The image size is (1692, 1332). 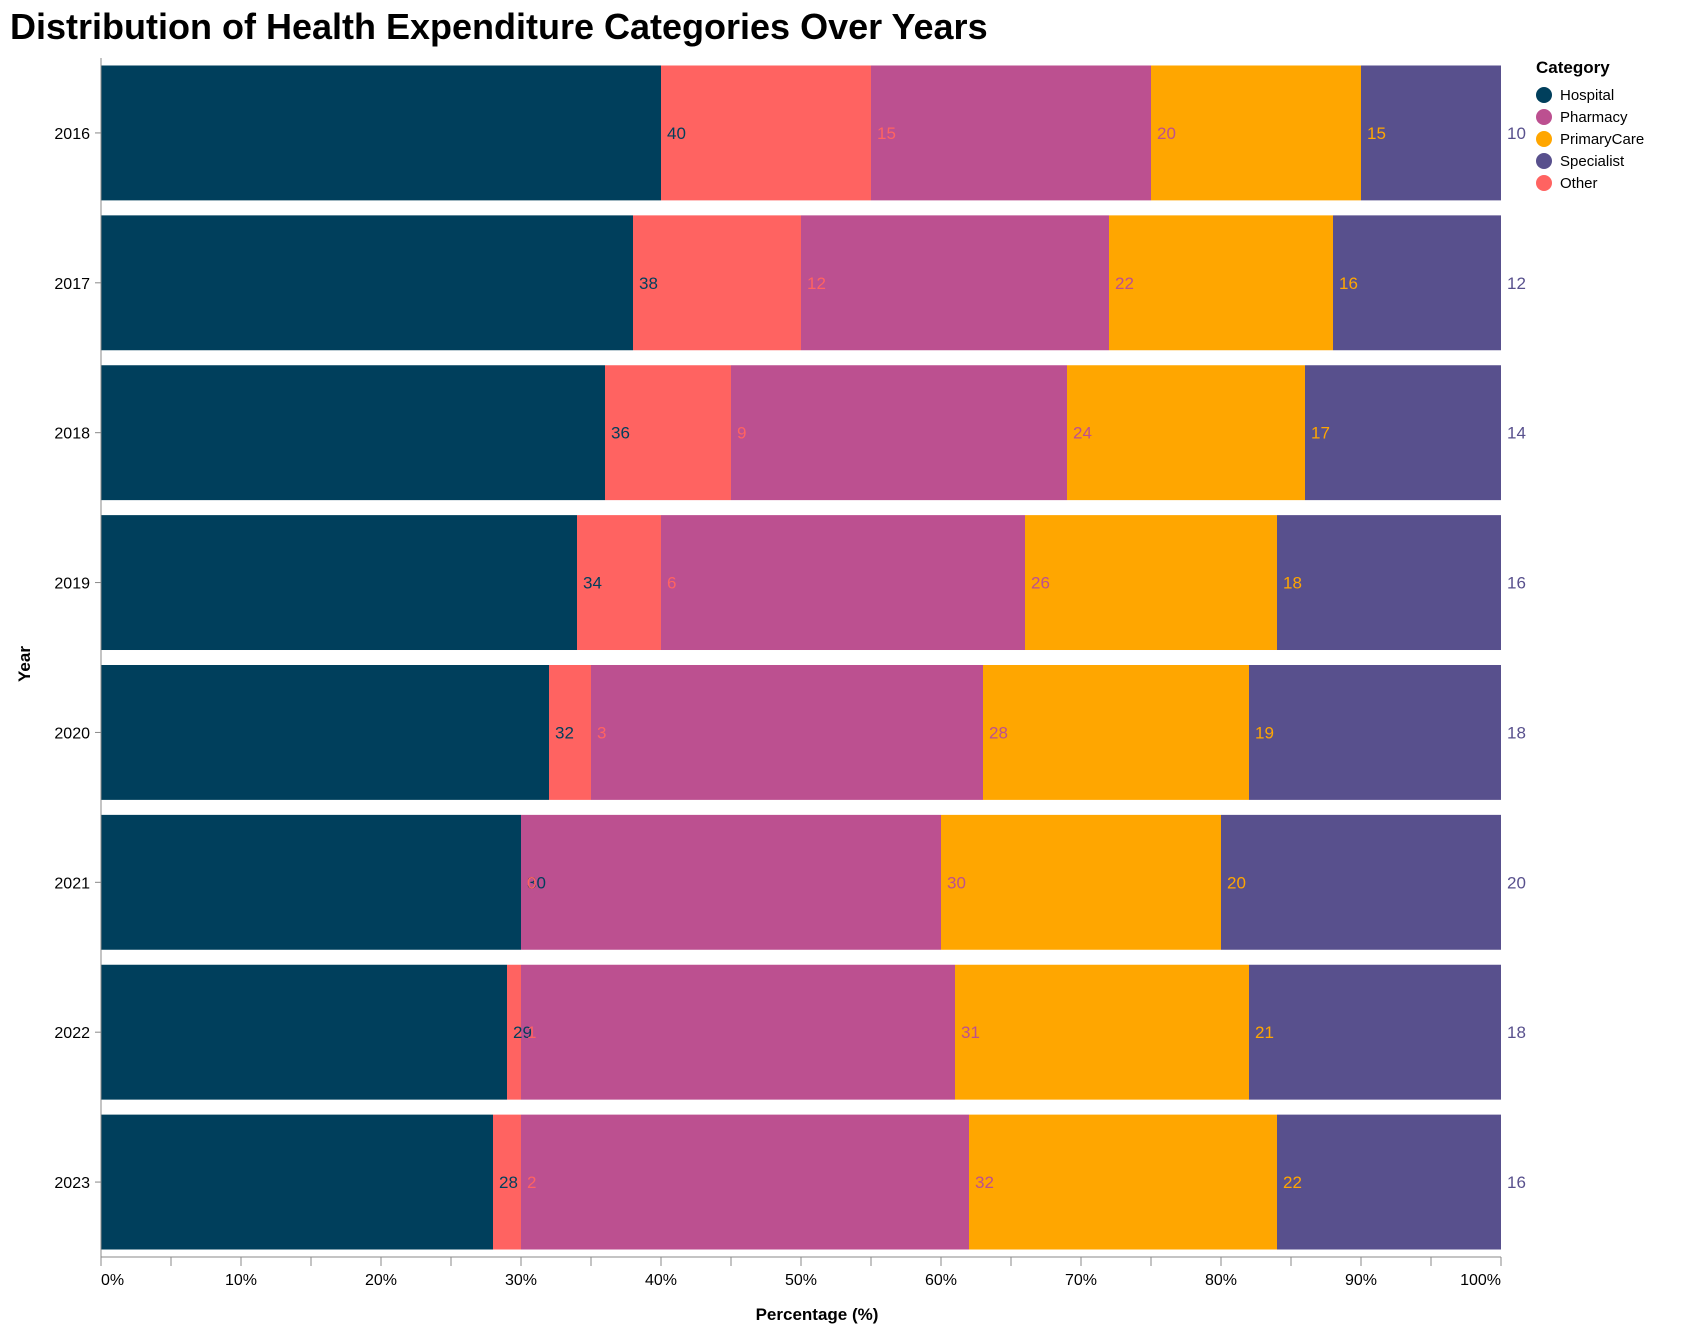 What do you see at coordinates (522, 1032) in the screenshot?
I see `data-label-hospital-2022: 29` at bounding box center [522, 1032].